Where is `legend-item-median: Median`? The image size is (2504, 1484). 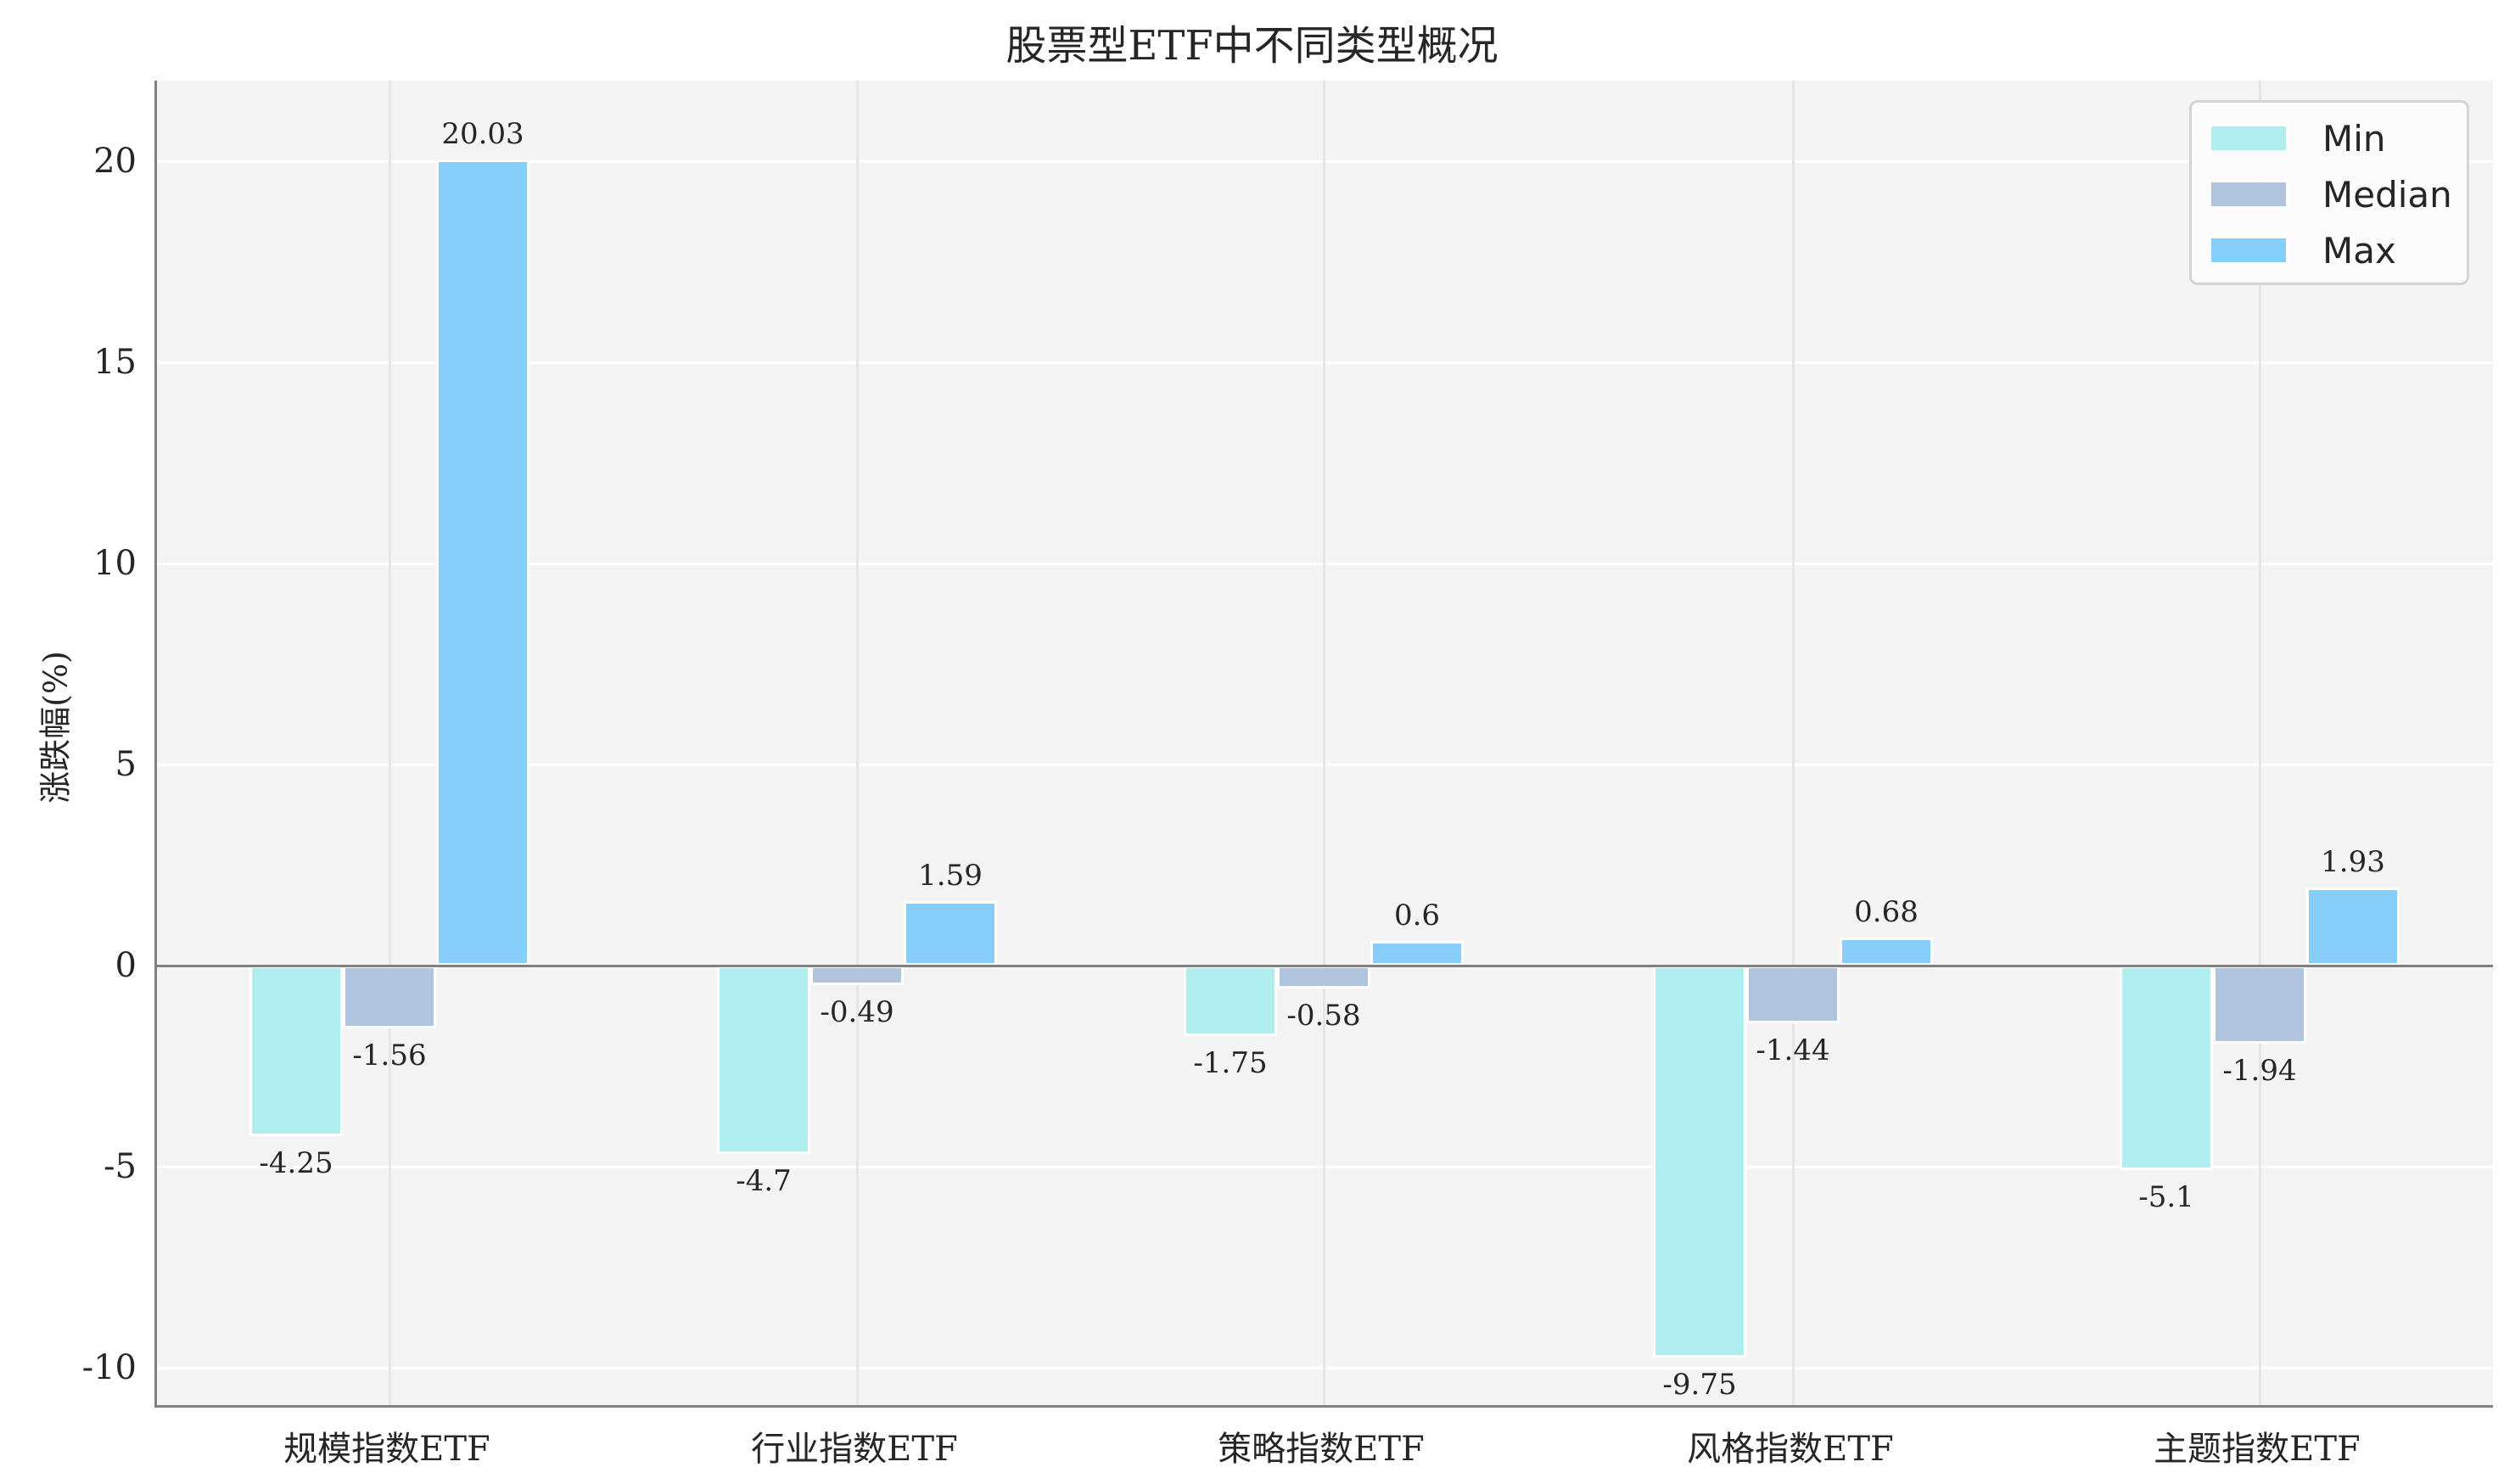 legend-item-median: Median is located at coordinates (2330, 194).